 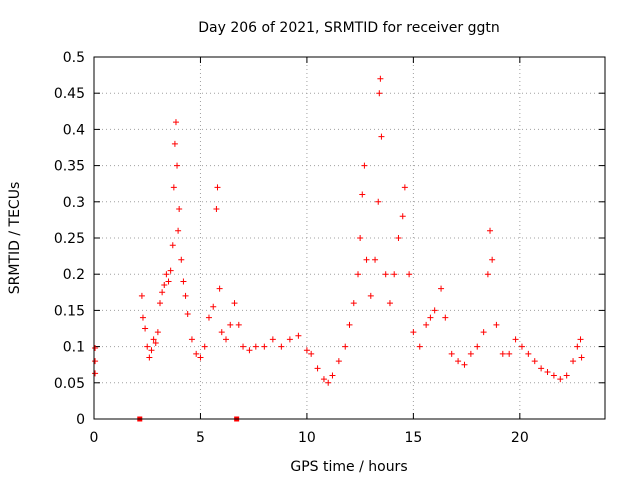 What do you see at coordinates (74, 275) in the screenshot?
I see `y-tick-label: 0.2` at bounding box center [74, 275].